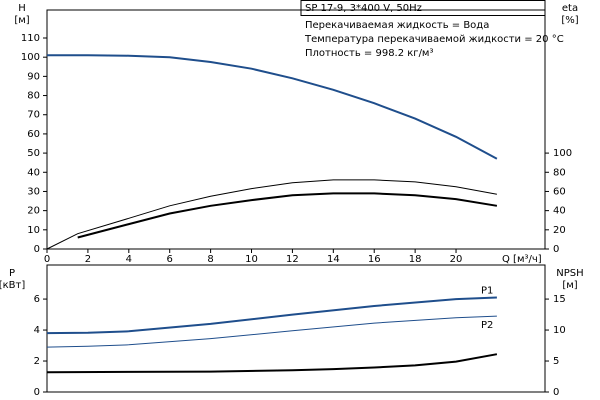  What do you see at coordinates (33, 172) in the screenshot?
I see `y-tick-label: 40` at bounding box center [33, 172].